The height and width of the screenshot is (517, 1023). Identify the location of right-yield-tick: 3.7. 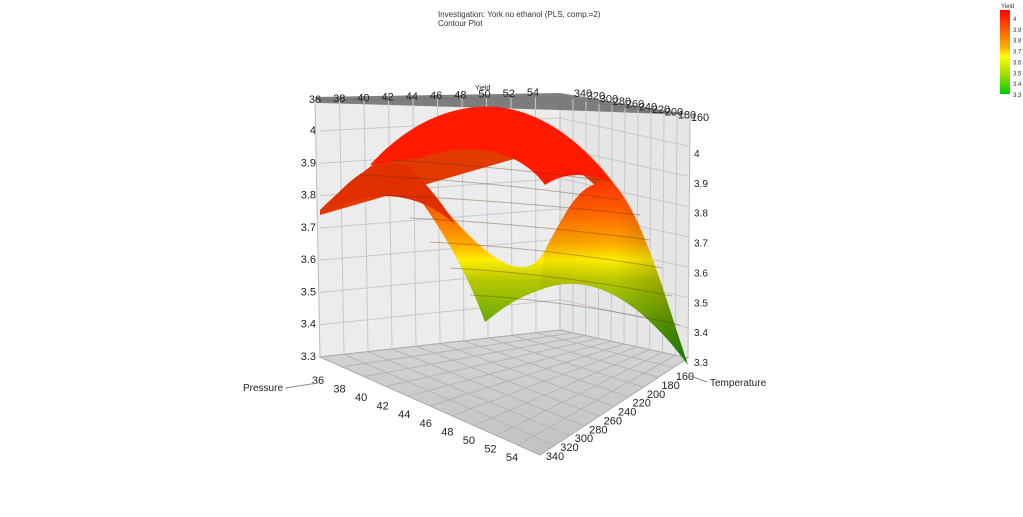
(701, 244).